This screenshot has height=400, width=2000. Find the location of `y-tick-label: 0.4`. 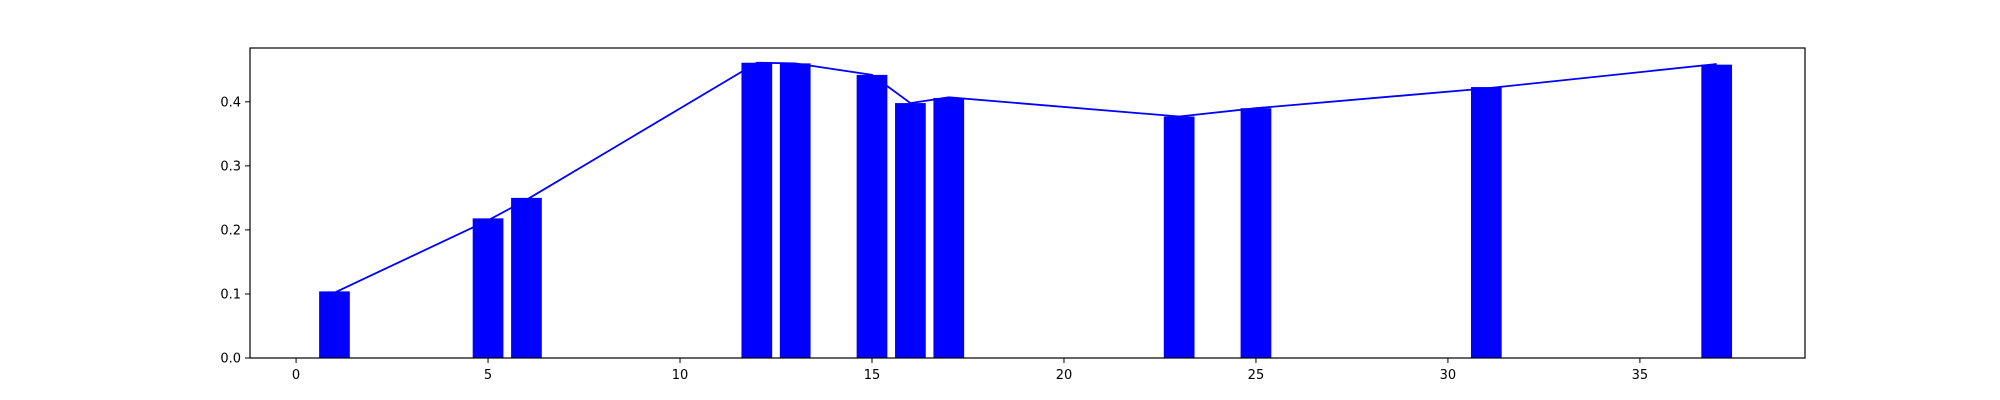

y-tick-label: 0.4 is located at coordinates (230, 102).